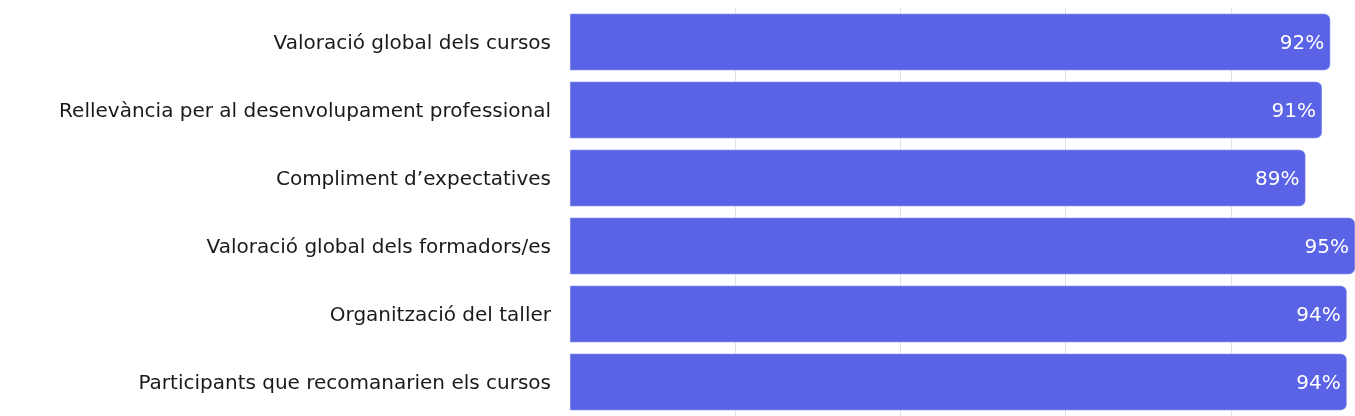  Describe the element at coordinates (378, 246) in the screenshot. I see `y-tick-label: Valoració global dels formadors/es` at that location.